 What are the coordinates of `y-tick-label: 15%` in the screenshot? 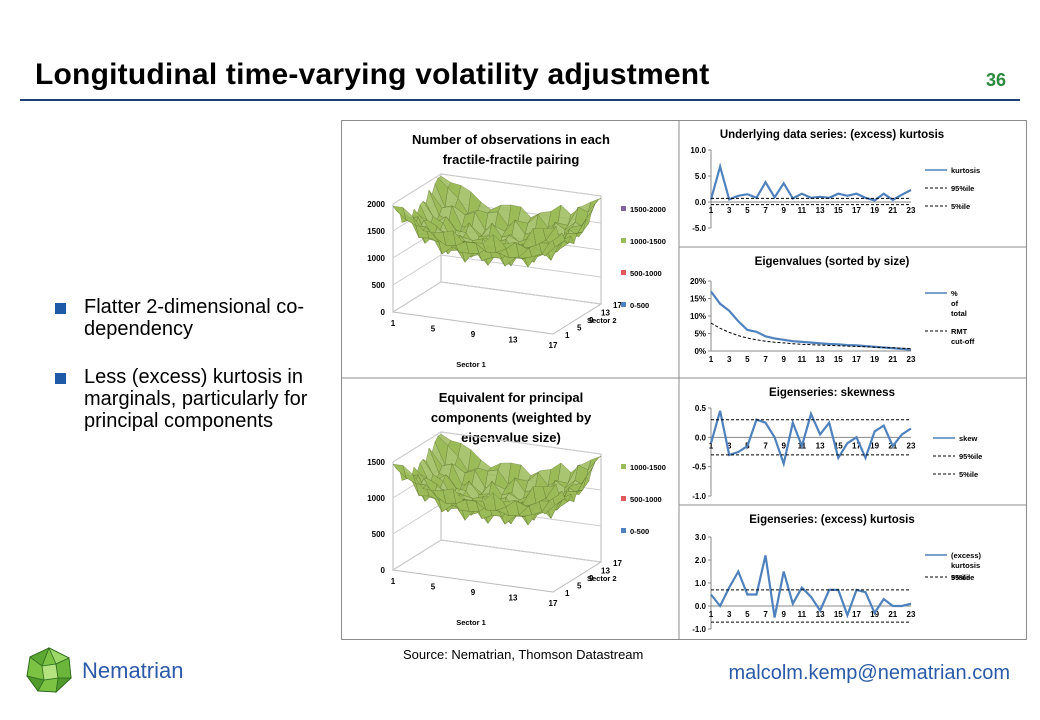 It's located at (698, 299).